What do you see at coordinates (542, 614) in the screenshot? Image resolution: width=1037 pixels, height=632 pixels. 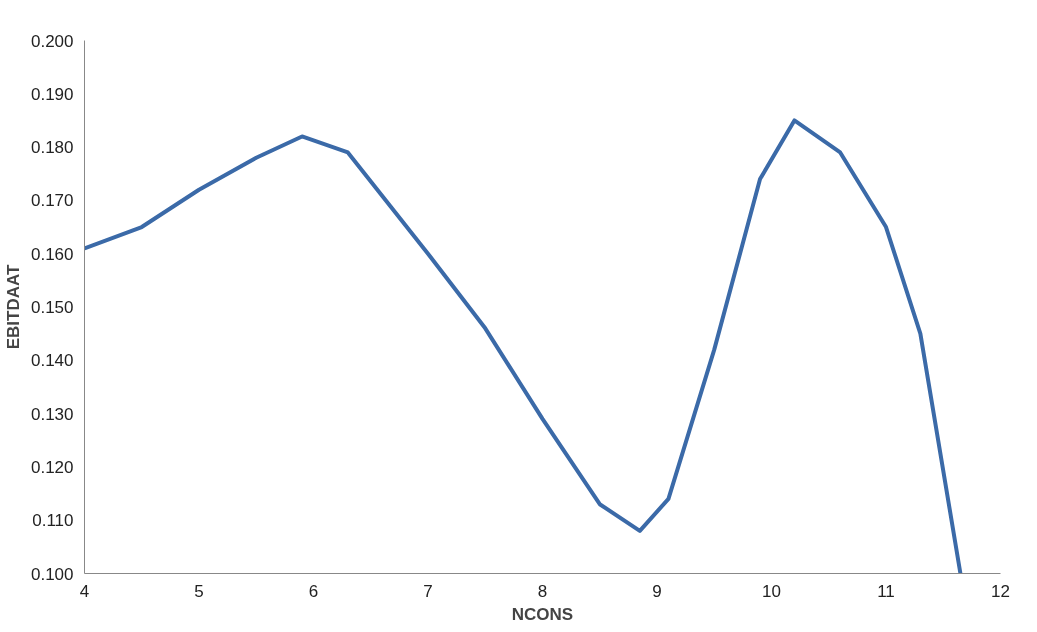 I see `x-axis-title: NCONS` at bounding box center [542, 614].